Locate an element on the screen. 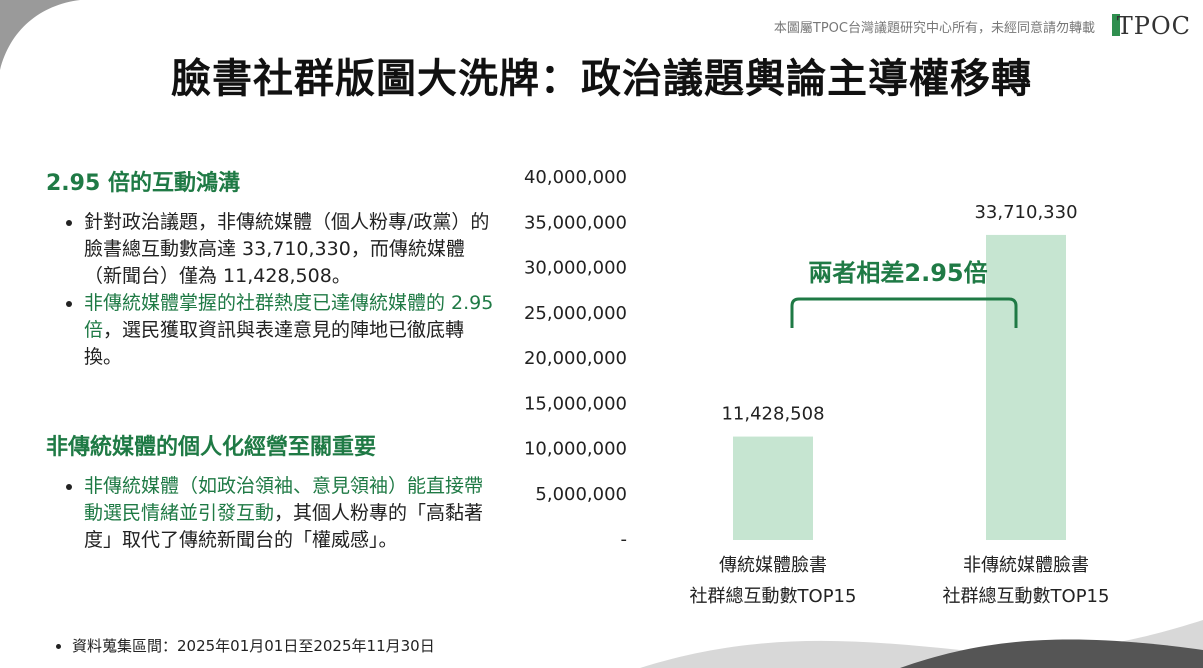 This screenshot has height=668, width=1203. y-tick-label: 15,000,000 is located at coordinates (575, 403).